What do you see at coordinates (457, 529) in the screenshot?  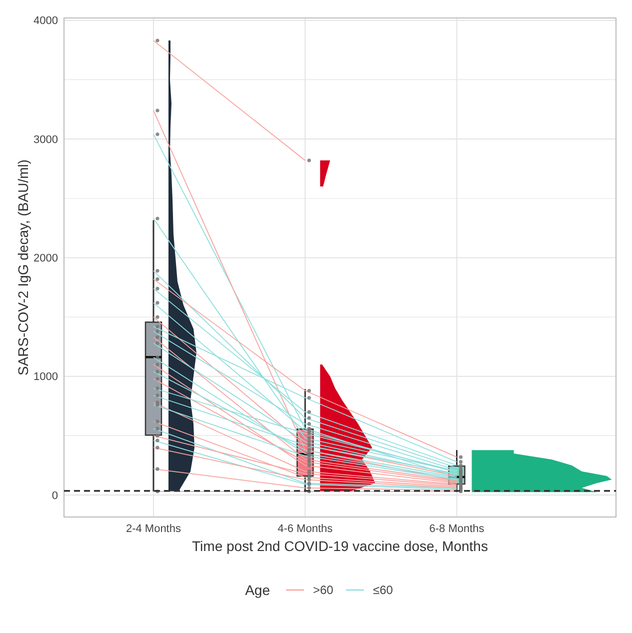 I see `x-tick-label: 6-8 Months` at bounding box center [457, 529].